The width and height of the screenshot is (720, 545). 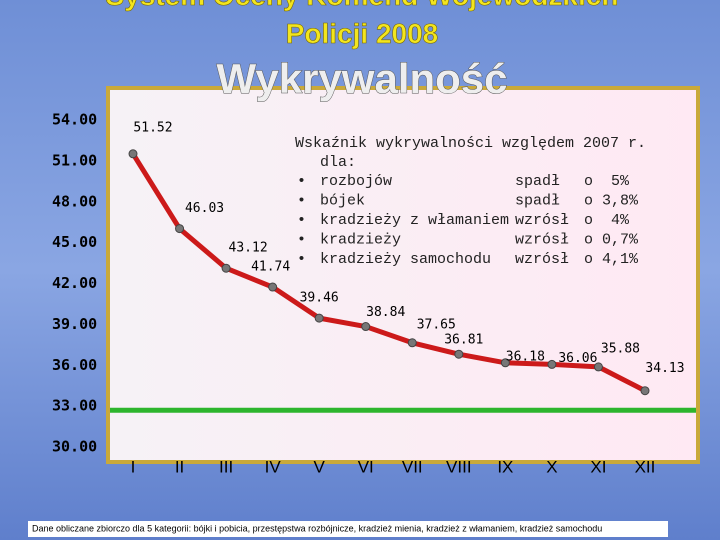 What do you see at coordinates (179, 466) in the screenshot?
I see `x-tick-label: II` at bounding box center [179, 466].